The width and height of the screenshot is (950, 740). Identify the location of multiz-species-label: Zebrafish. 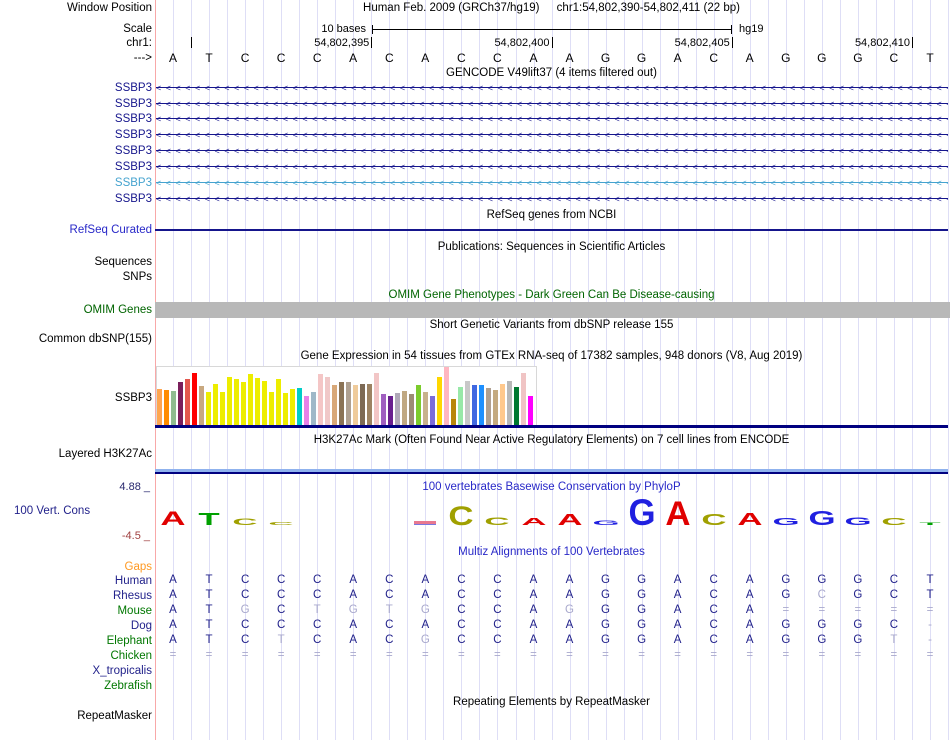
(128, 686).